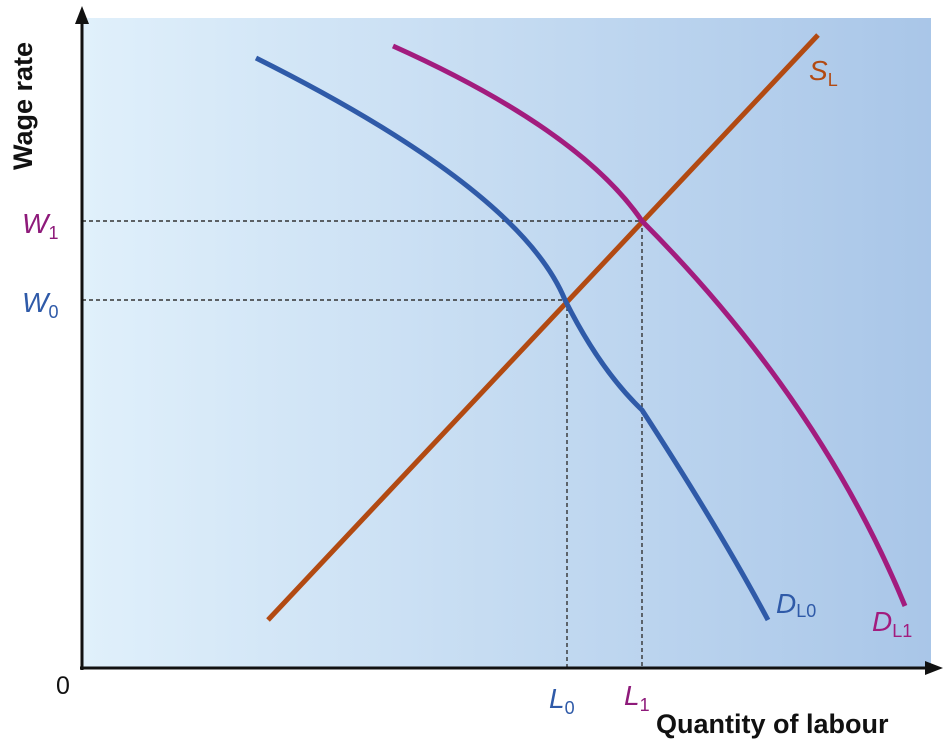 The height and width of the screenshot is (746, 949). I want to click on demand1-curve-label-sub: L1, so click(902, 631).